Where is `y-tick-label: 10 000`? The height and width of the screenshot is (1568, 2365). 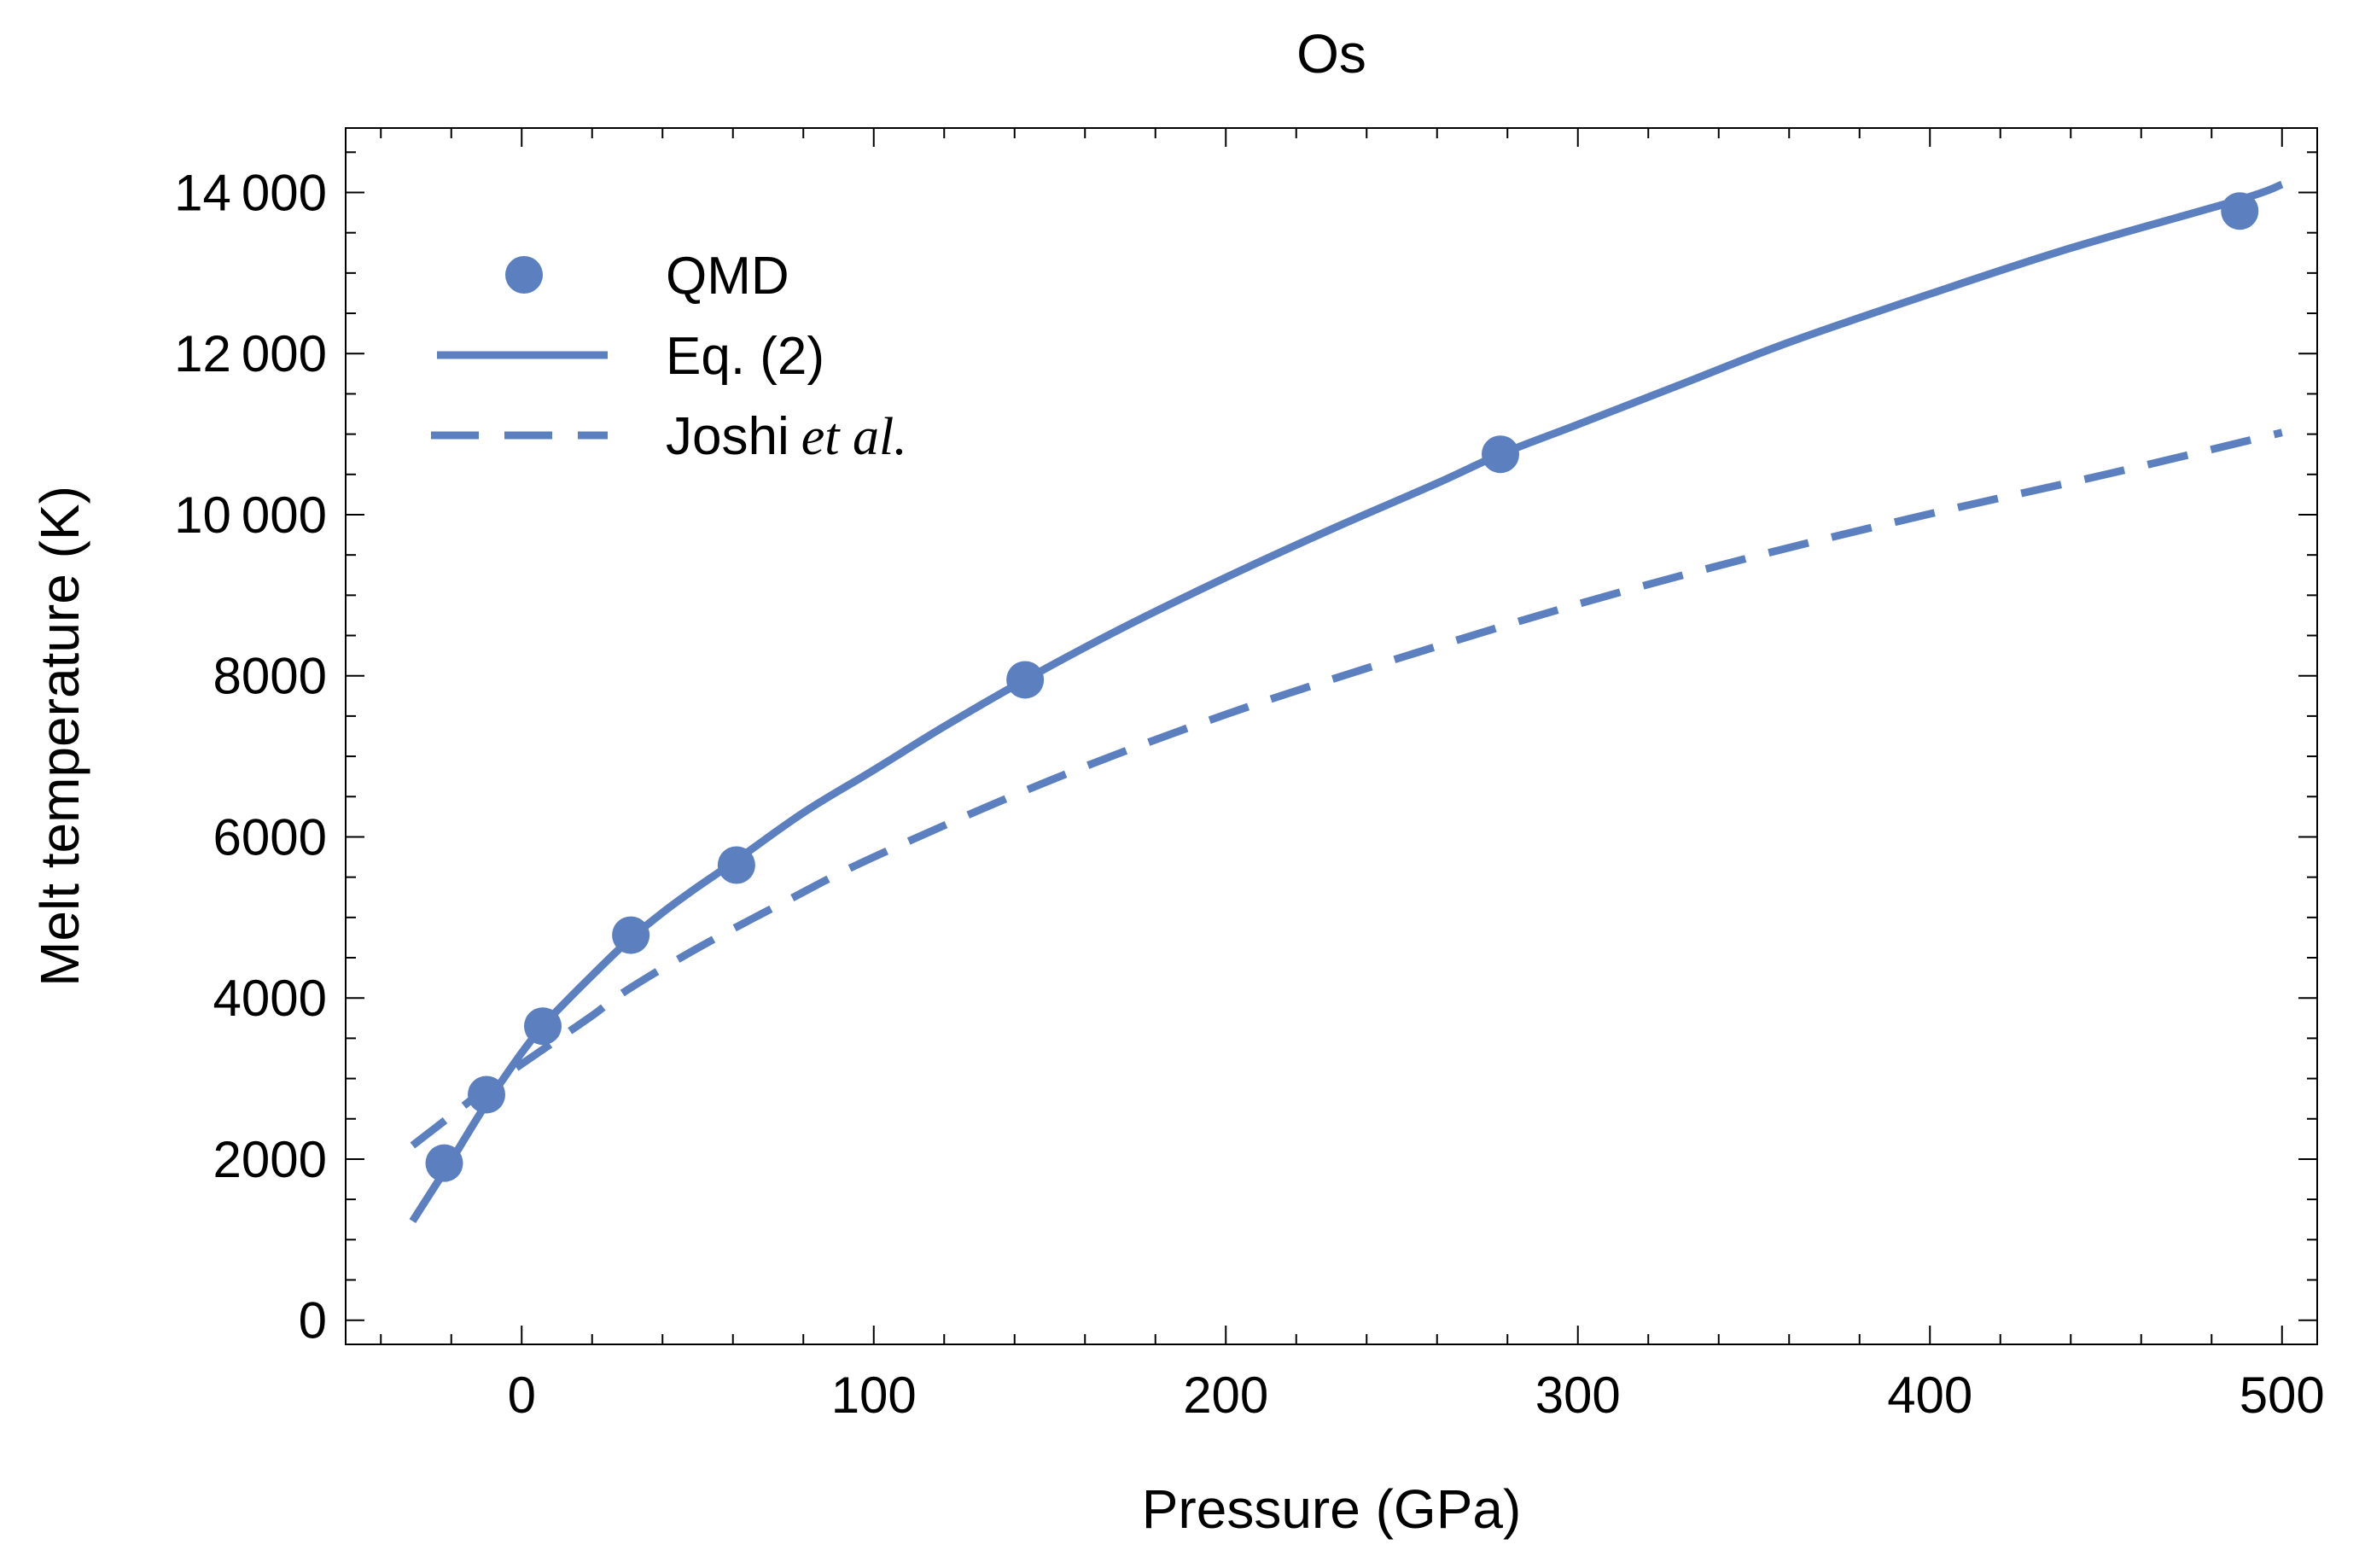
y-tick-label: 10 000 is located at coordinates (250, 515).